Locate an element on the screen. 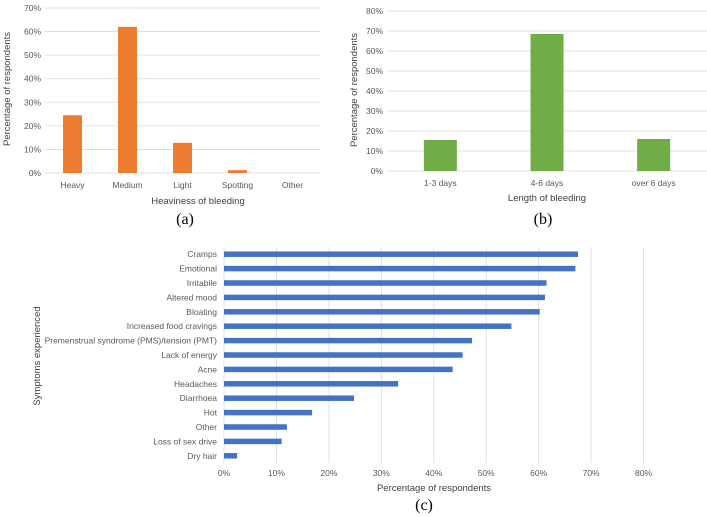 This screenshot has height=517, width=707. panel-label-a: (a) is located at coordinates (185, 219).